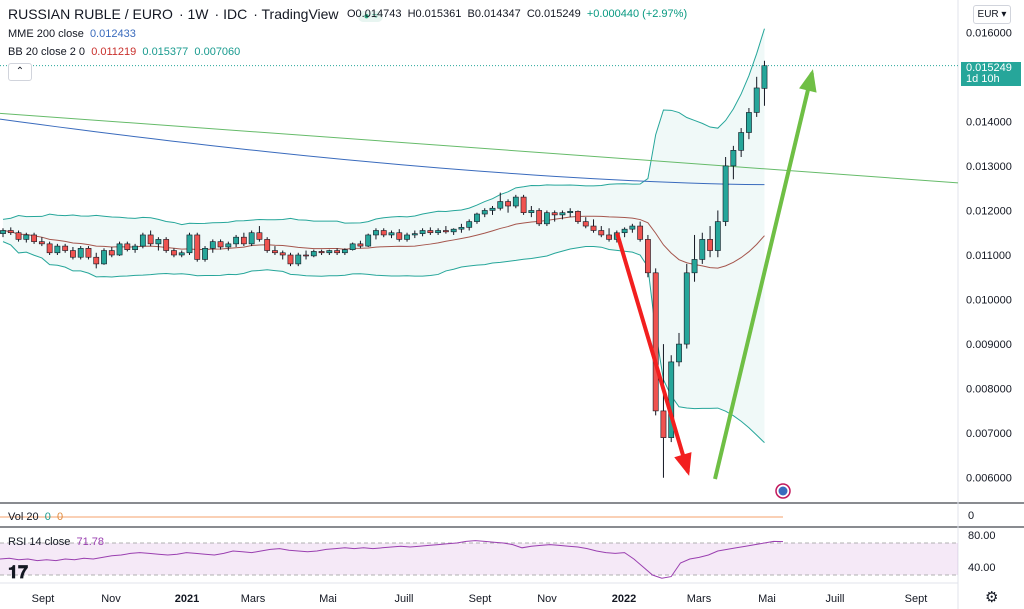  Describe the element at coordinates (989, 345) in the screenshot. I see `price-tick-label: 0.009000` at that location.